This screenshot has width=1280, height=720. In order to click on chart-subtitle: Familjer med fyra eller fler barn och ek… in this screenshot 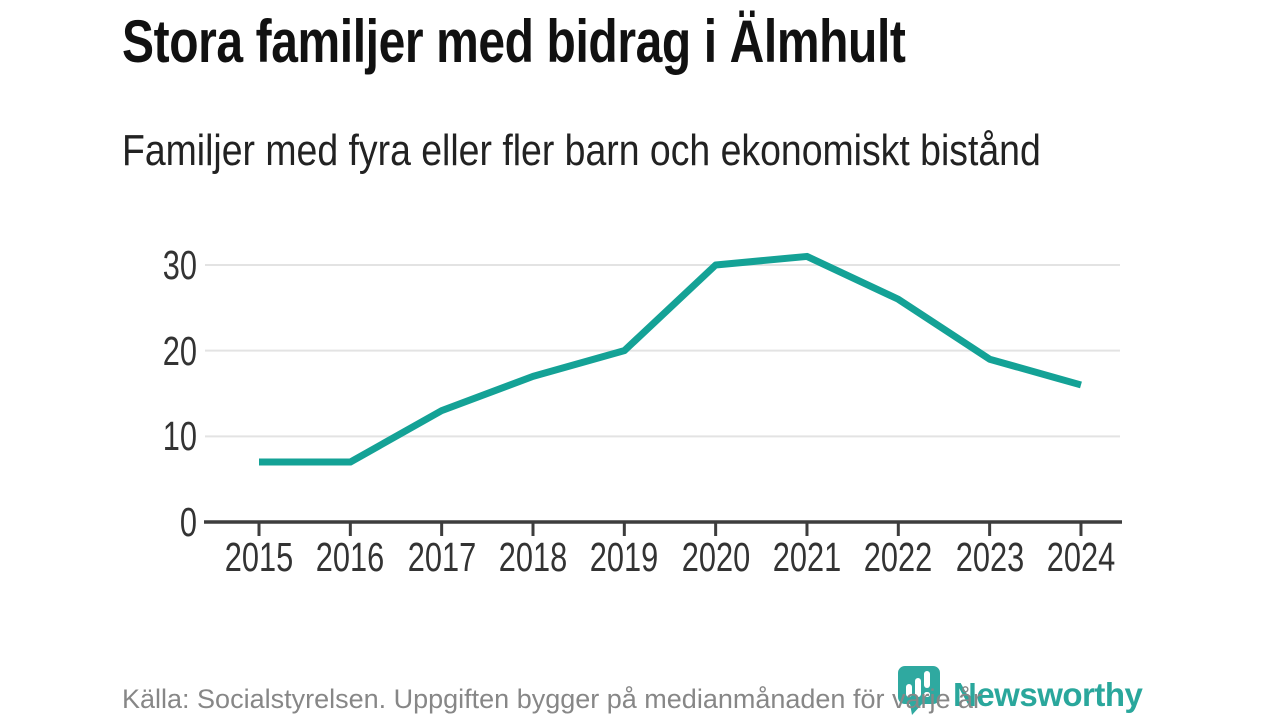, I will do `click(581, 150)`.